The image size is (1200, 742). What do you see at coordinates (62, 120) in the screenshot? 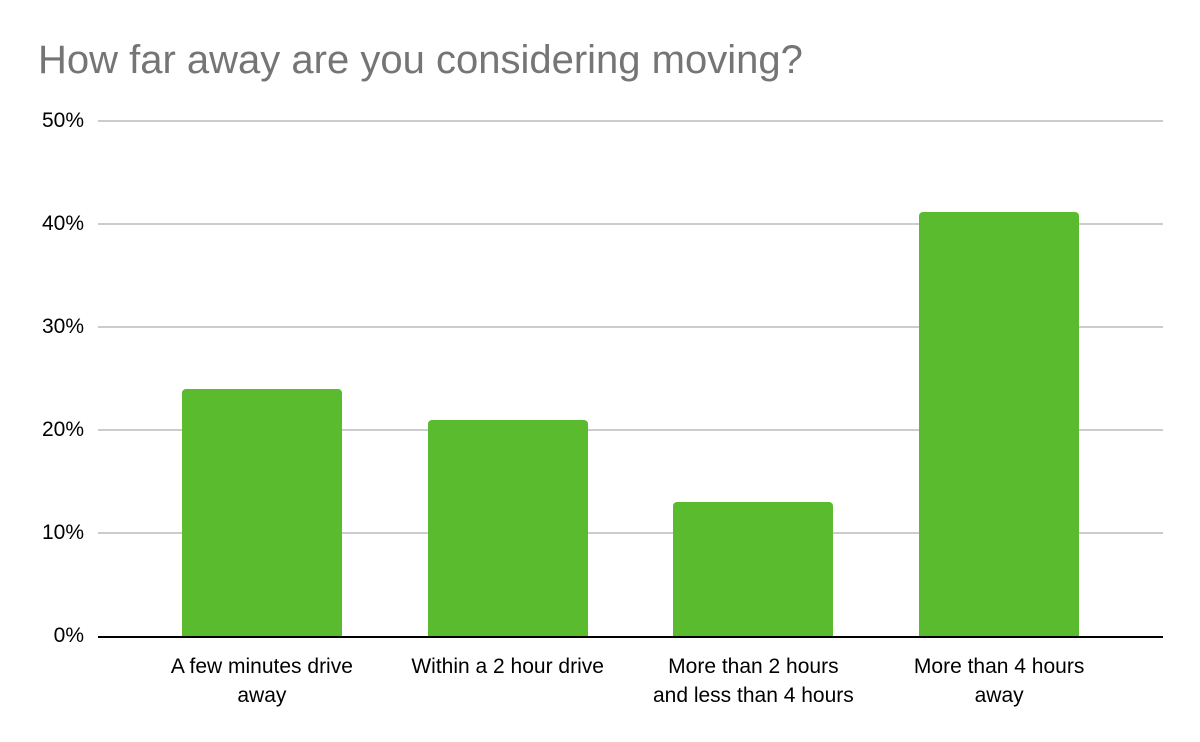
I see `y-tick-label: 50%` at bounding box center [62, 120].